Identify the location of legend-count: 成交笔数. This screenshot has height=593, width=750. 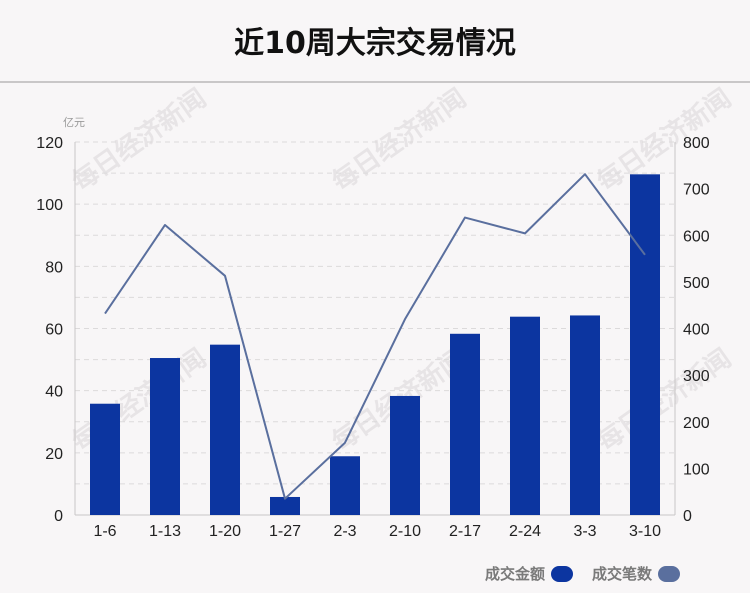
(636, 573).